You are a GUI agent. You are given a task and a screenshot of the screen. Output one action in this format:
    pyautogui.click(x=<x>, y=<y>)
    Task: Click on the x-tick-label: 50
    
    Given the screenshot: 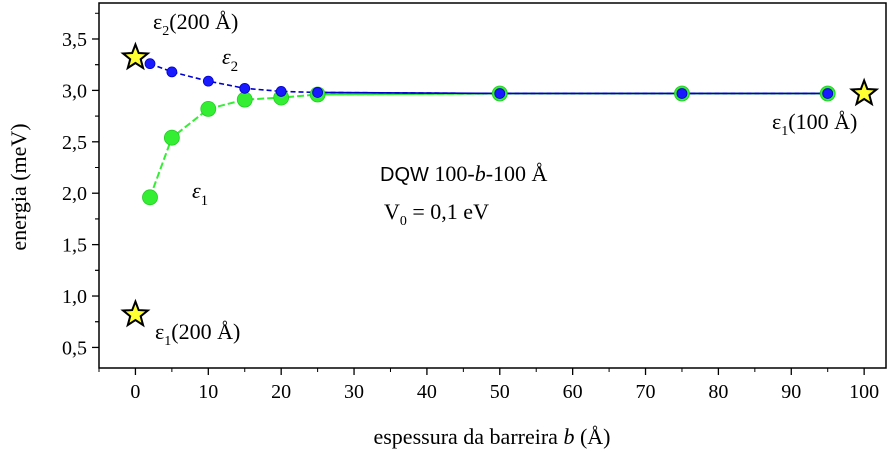 What is the action you would take?
    pyautogui.click(x=500, y=392)
    